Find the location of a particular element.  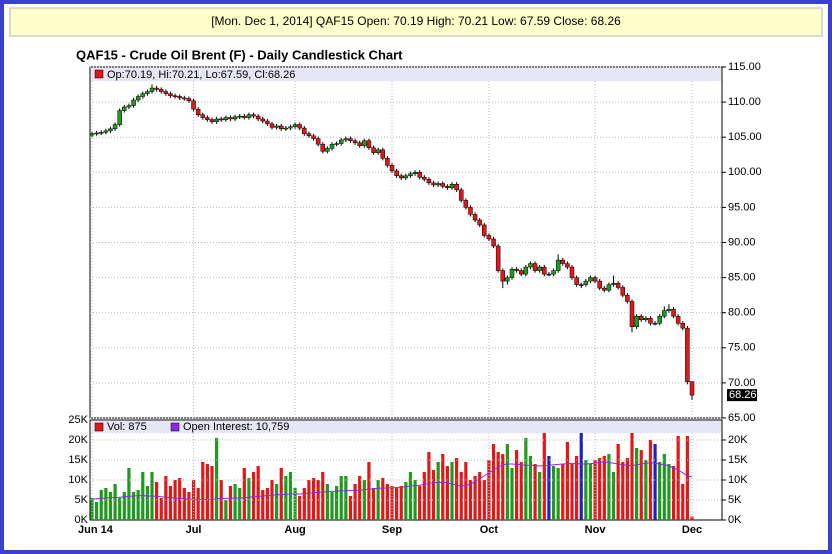

y-tick-label: 70.00 is located at coordinates (742, 383).